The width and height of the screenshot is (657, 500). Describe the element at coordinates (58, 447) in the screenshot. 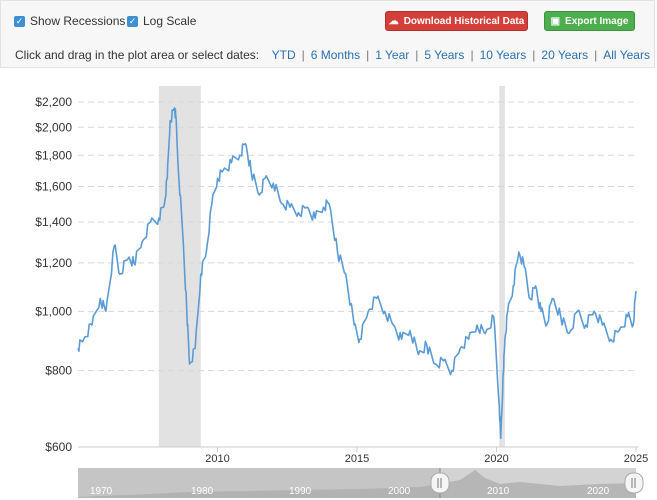

I see `y-tick-label: $600` at that location.